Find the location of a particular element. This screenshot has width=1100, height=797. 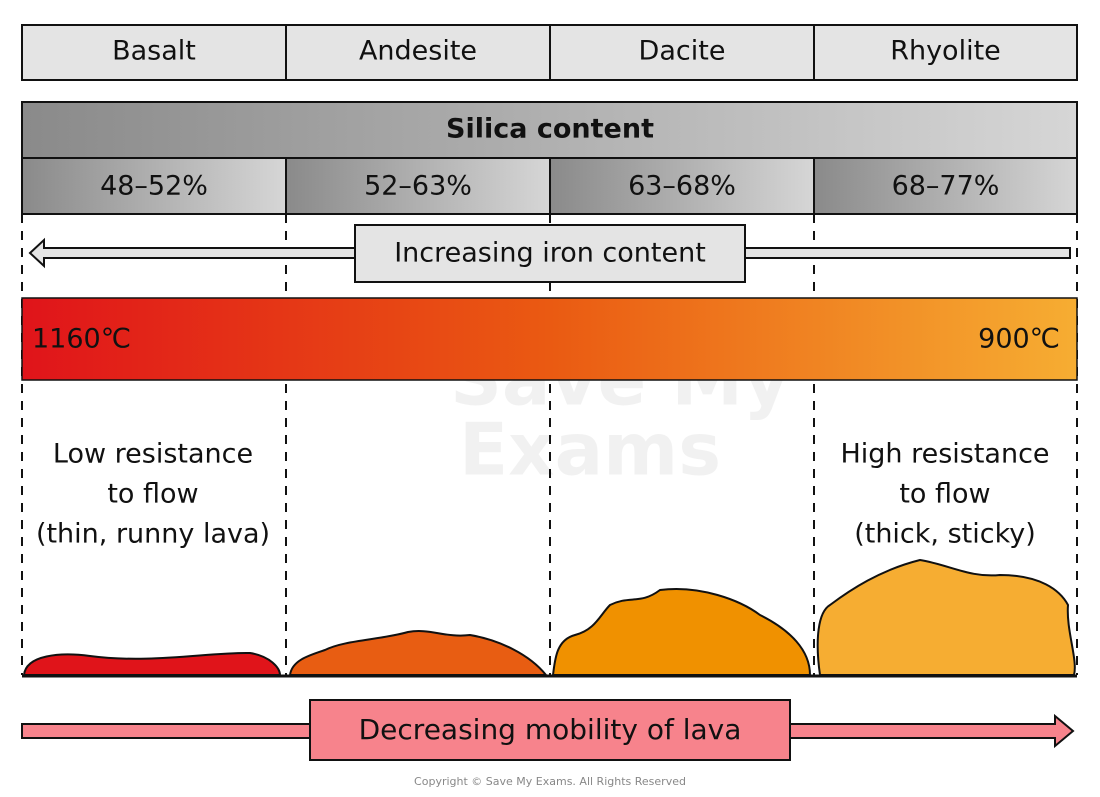

silica-range: 68–77% is located at coordinates (946, 186).